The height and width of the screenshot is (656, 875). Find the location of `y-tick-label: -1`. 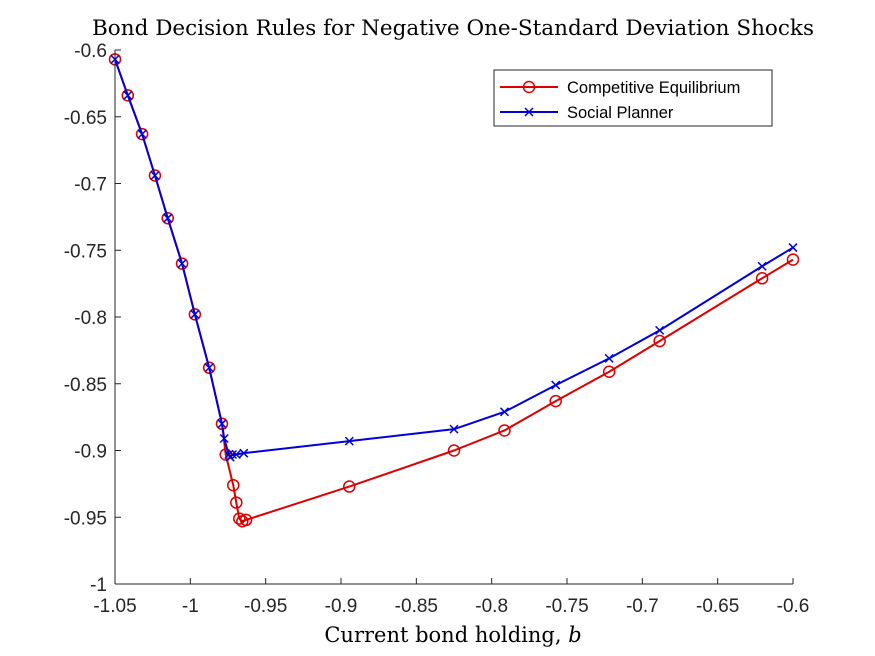

y-tick-label: -1 is located at coordinates (98, 585).